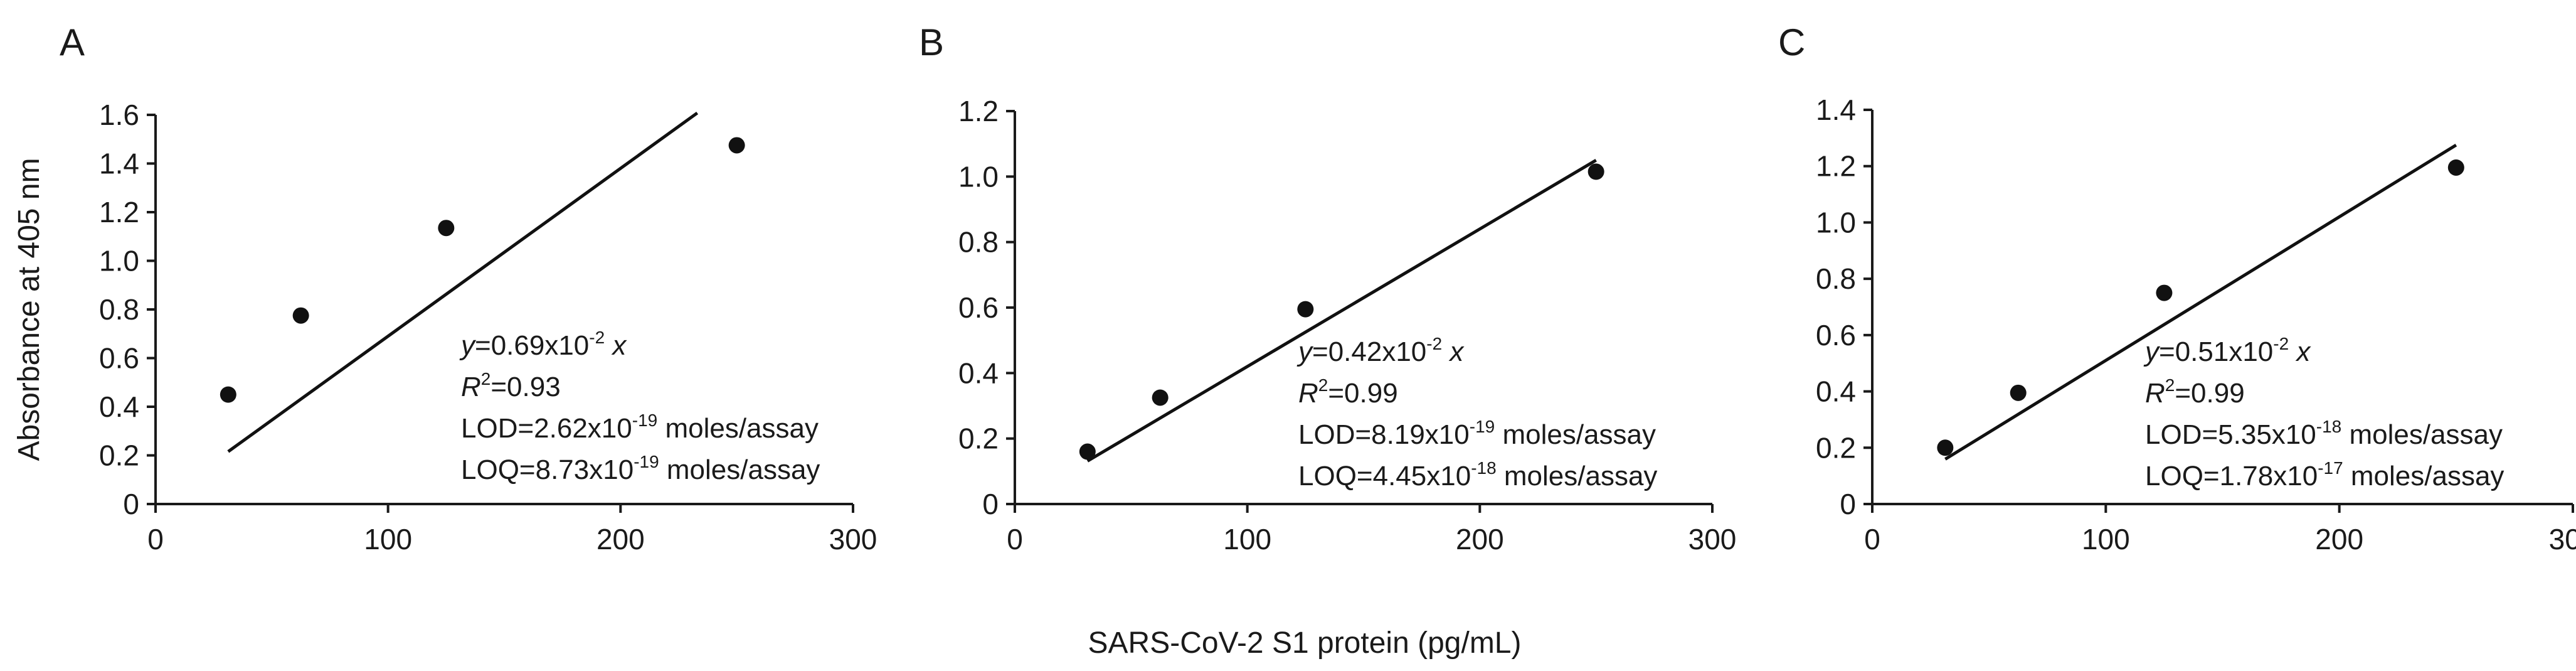 The width and height of the screenshot is (2576, 671). Describe the element at coordinates (119, 115) in the screenshot. I see `y-tick-label: 1.6` at that location.